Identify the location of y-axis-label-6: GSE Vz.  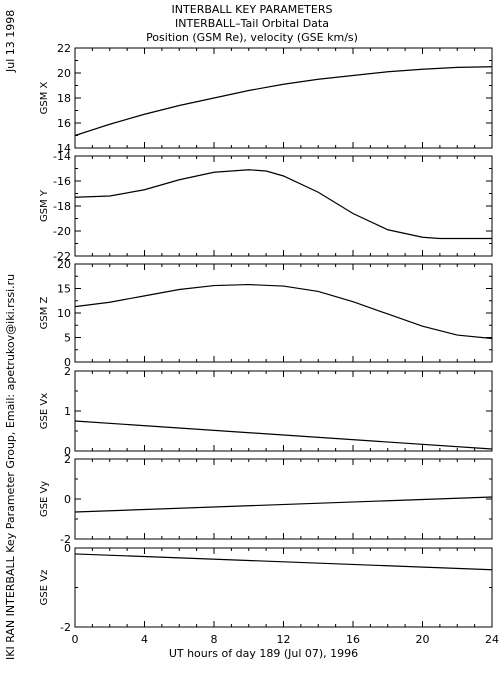
(44, 588).